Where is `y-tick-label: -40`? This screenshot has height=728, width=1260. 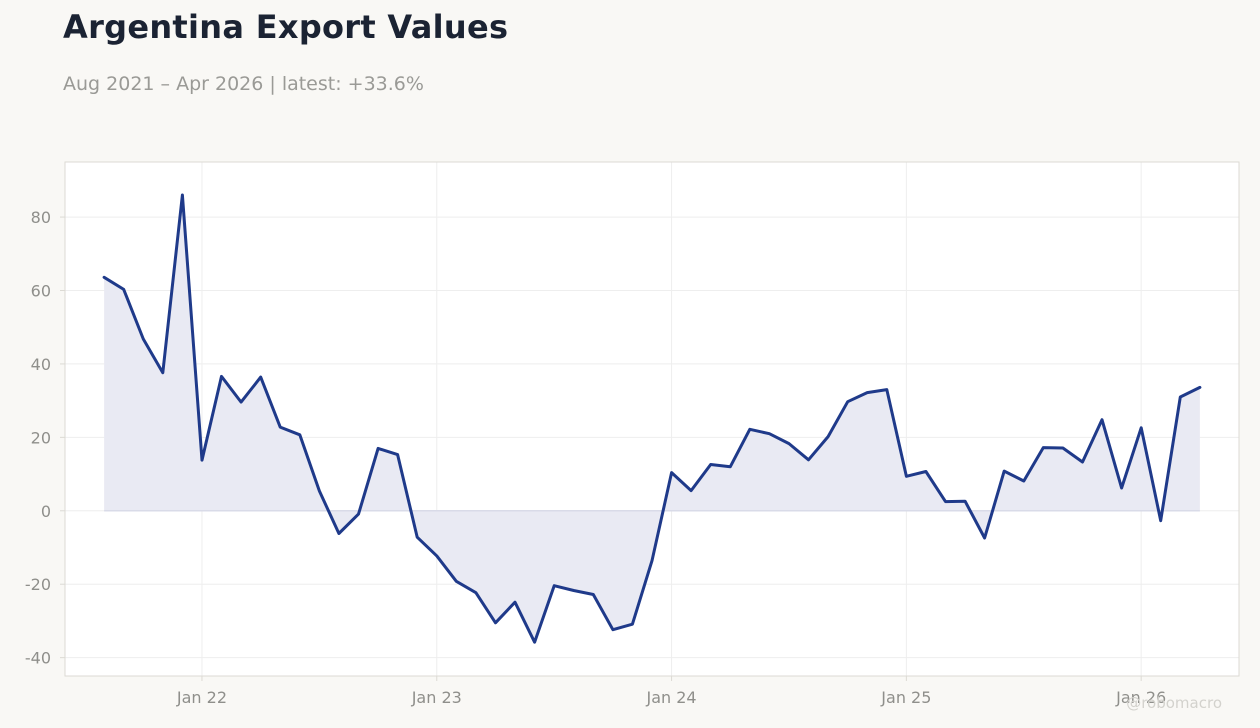 y-tick-label: -40 is located at coordinates (38, 658).